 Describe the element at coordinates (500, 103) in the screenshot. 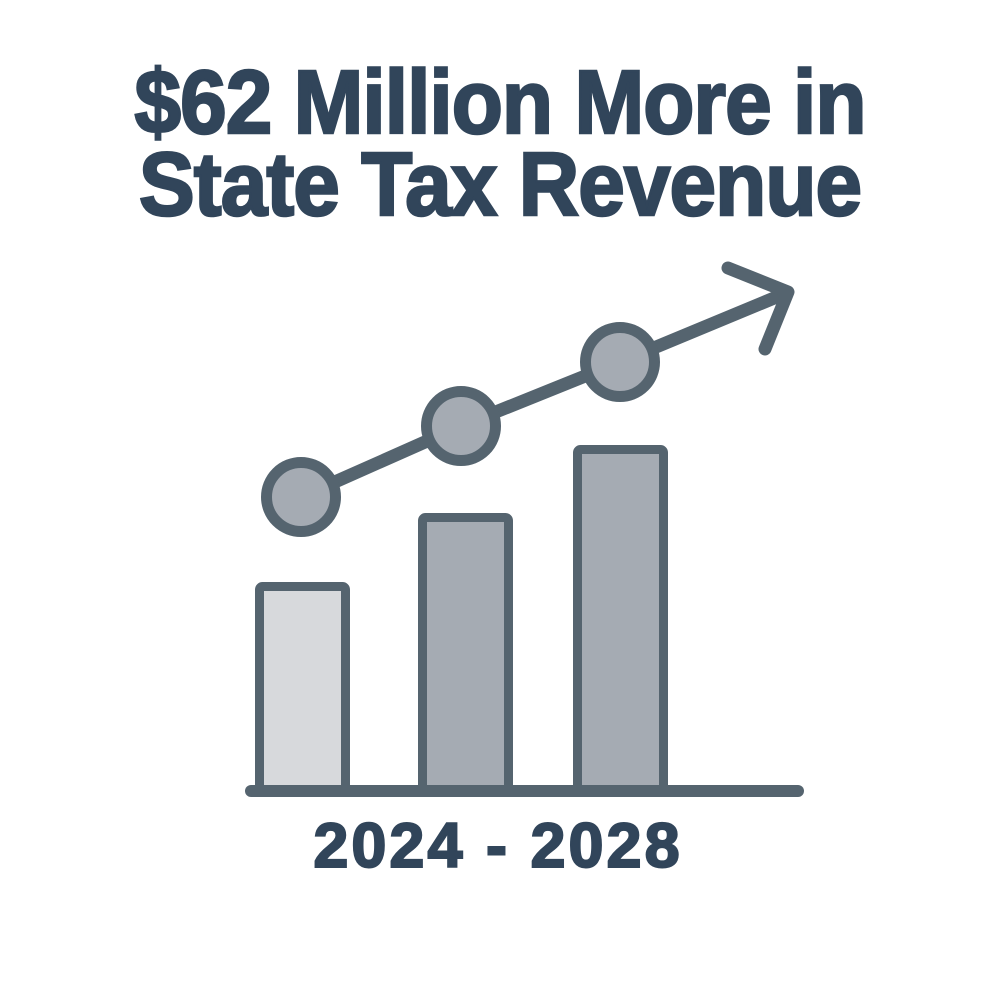

I see `title-line-1: $62 Million More in` at that location.